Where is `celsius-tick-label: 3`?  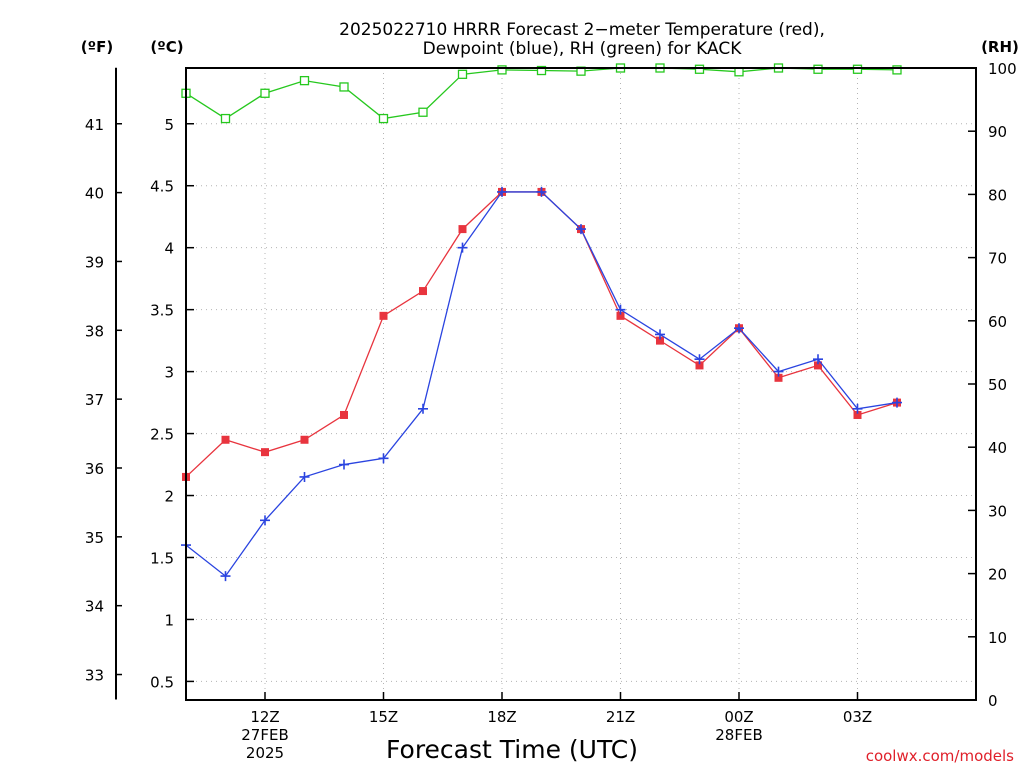
celsius-tick-label: 3 is located at coordinates (169, 373).